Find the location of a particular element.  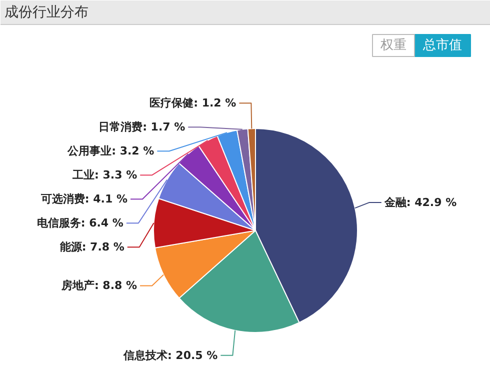

slice-label: 日常消费: 1.7 % is located at coordinates (142, 127).